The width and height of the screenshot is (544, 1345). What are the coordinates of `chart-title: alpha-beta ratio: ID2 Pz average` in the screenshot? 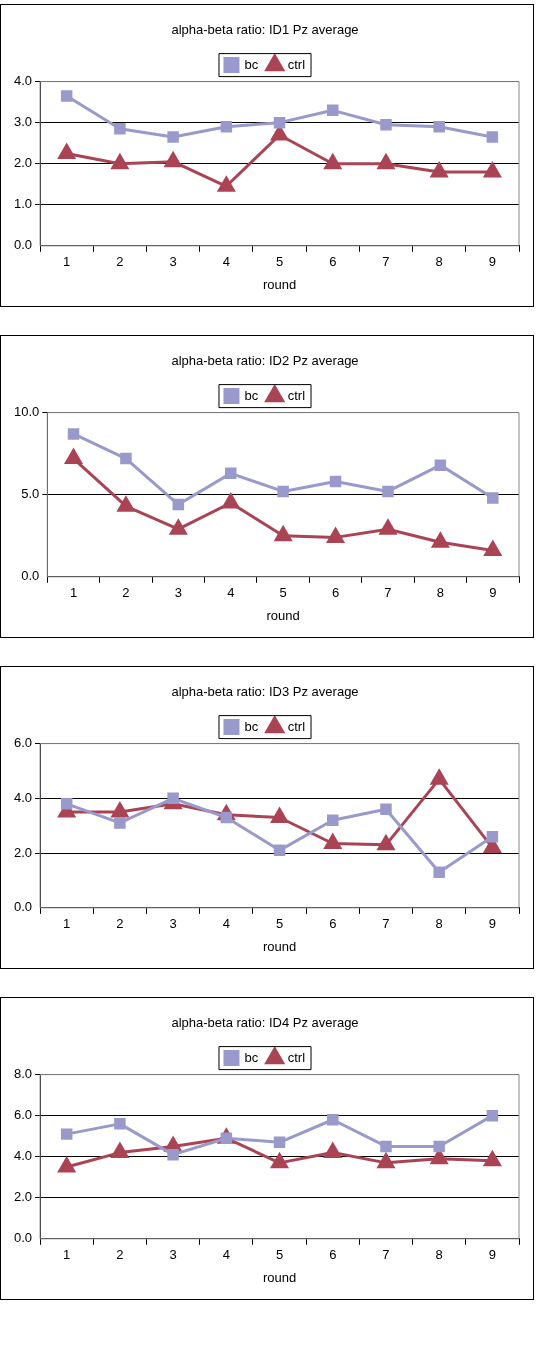 It's located at (265, 361).